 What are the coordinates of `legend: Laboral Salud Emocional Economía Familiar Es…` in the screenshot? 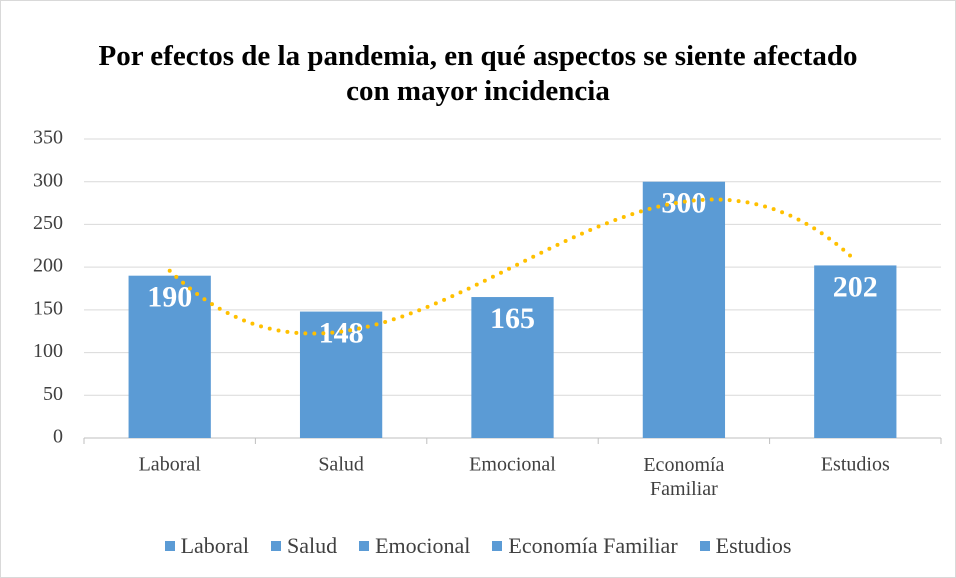 It's located at (478, 546).